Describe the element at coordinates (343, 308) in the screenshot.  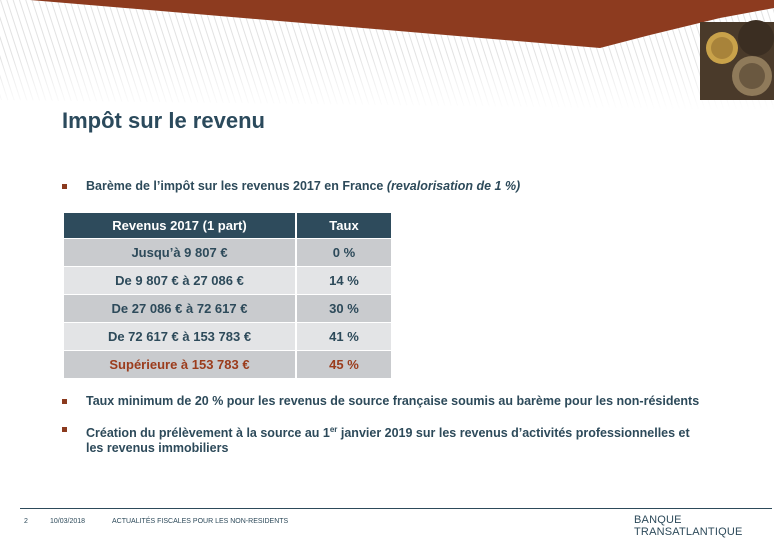
I see `rate-cell: 30 %` at that location.